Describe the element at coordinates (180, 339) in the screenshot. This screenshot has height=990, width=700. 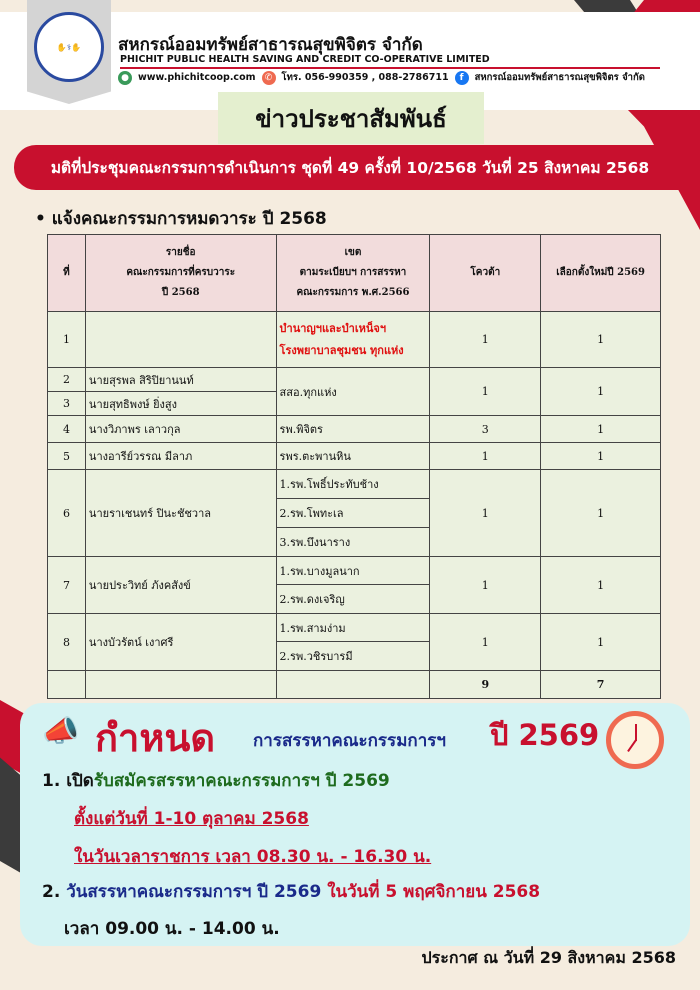
I see `cell-name` at that location.